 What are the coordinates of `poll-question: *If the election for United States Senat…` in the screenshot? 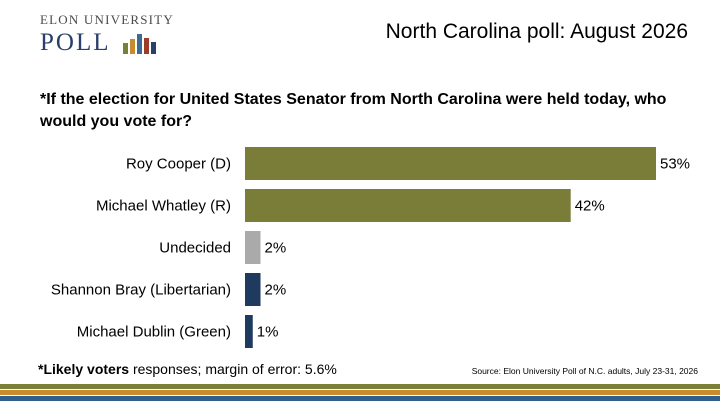 It's located at (353, 110).